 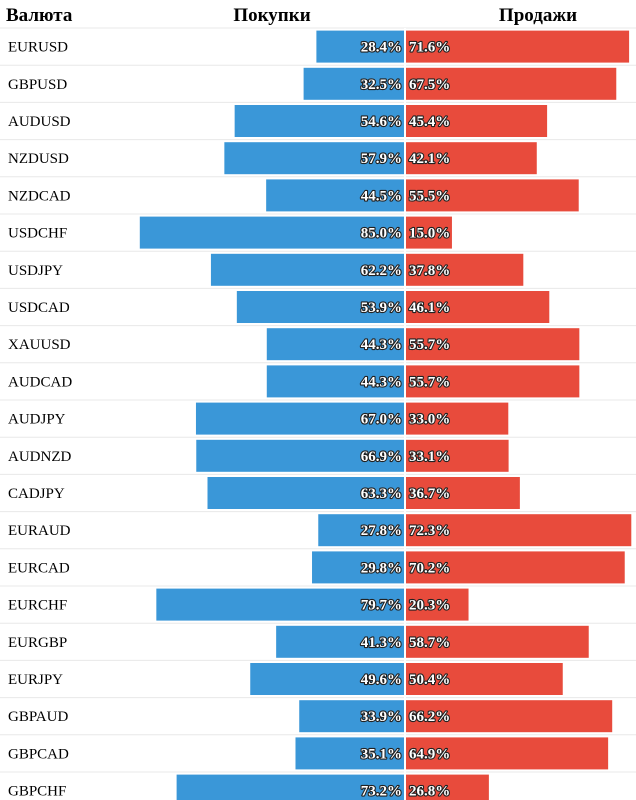 I want to click on buy-bar-eurgbp, so click(x=340, y=641).